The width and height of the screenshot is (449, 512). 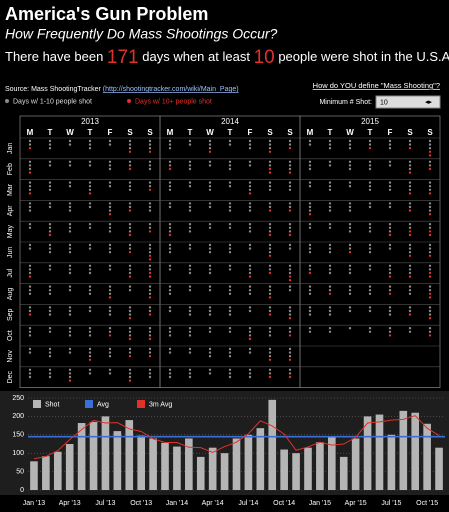 What do you see at coordinates (390, 132) in the screenshot?
I see `weekday-label: F` at bounding box center [390, 132].